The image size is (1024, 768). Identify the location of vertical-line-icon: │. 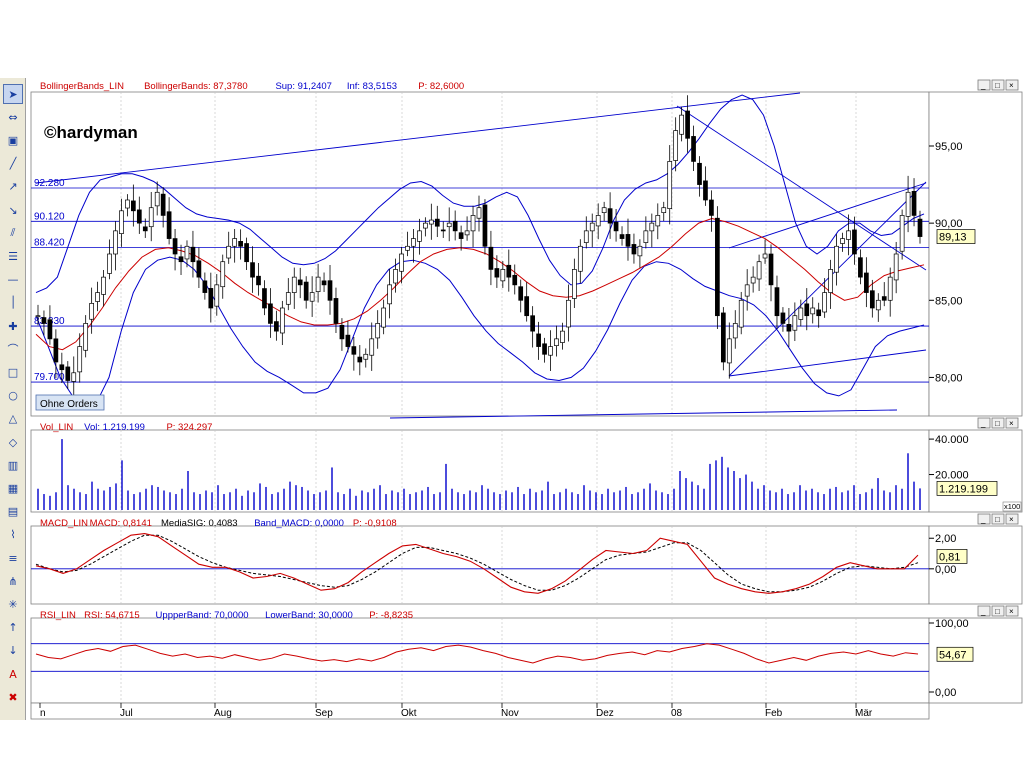
(13, 303).